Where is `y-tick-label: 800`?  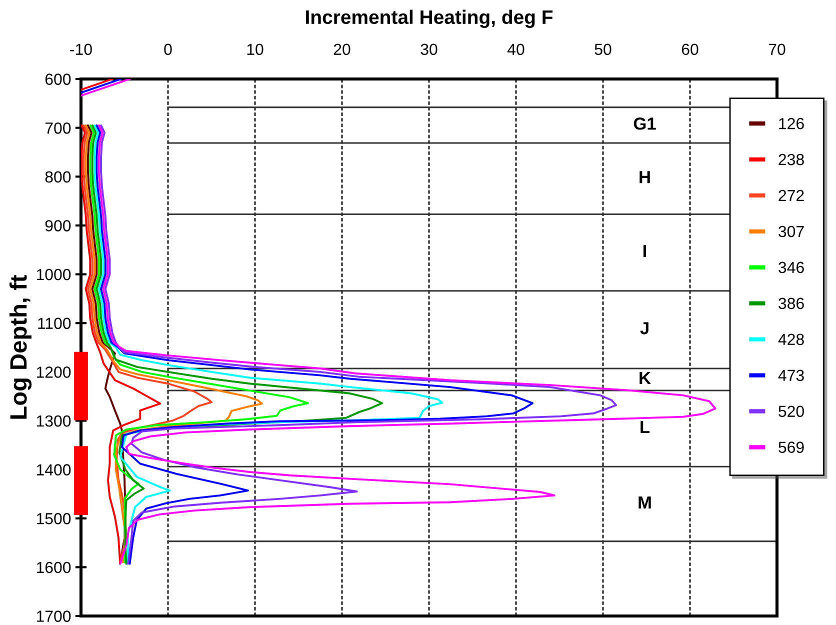 y-tick-label: 800 is located at coordinates (58, 177).